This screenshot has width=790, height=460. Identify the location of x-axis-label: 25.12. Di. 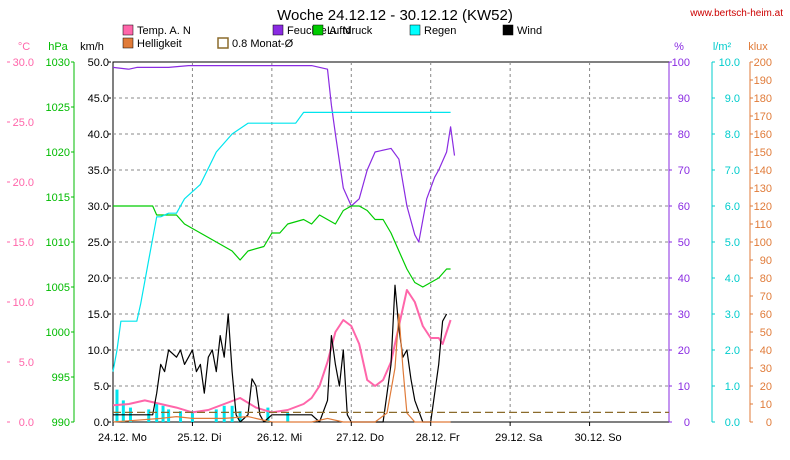
(199, 438).